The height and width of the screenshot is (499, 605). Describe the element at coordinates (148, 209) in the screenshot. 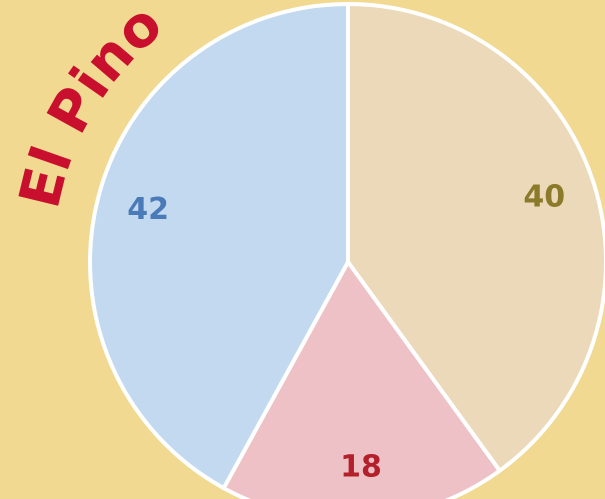

I see `data-label: 42` at that location.